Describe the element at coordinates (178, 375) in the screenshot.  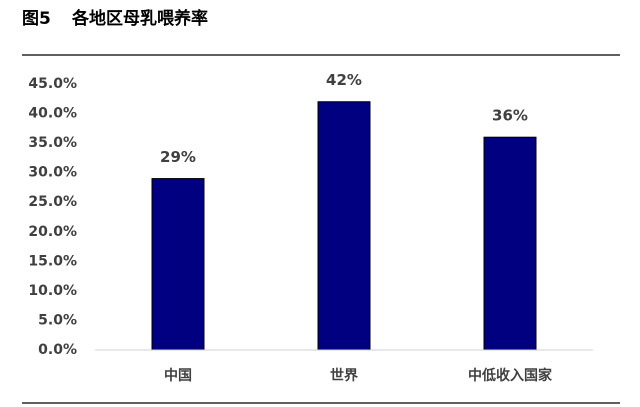
I see `x-tick-label: 中国` at that location.